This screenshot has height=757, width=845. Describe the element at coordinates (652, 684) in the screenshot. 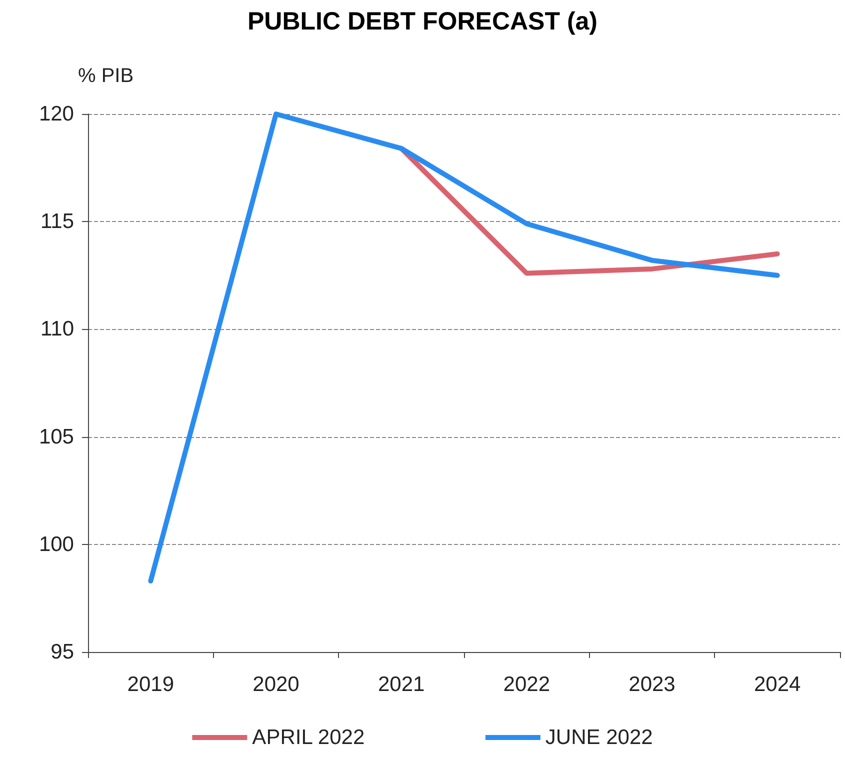

I see `x-tick-label: 2023` at that location.